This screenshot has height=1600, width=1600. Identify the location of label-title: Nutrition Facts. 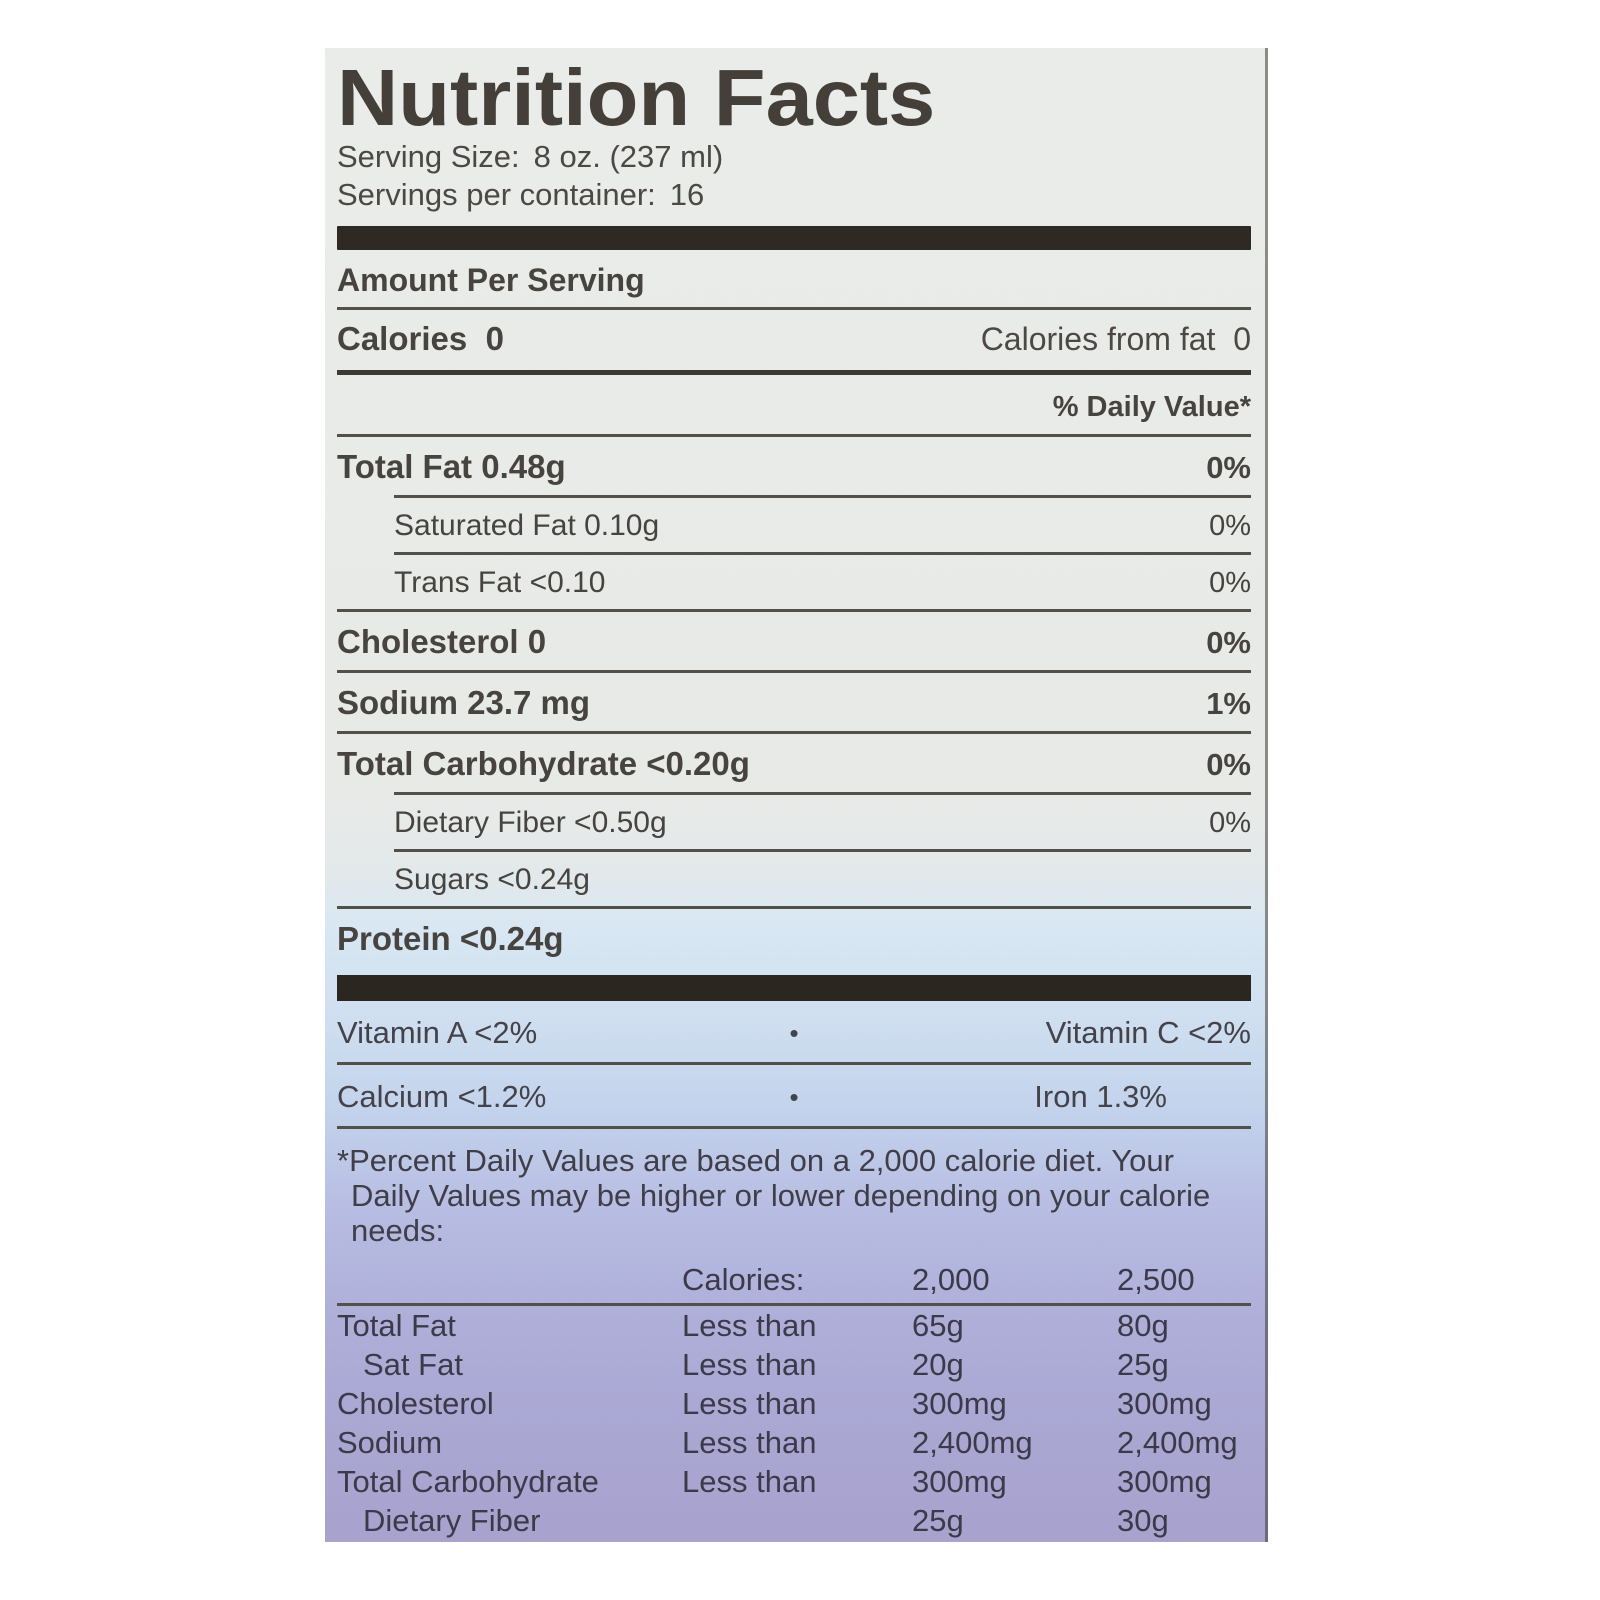
(636, 97).